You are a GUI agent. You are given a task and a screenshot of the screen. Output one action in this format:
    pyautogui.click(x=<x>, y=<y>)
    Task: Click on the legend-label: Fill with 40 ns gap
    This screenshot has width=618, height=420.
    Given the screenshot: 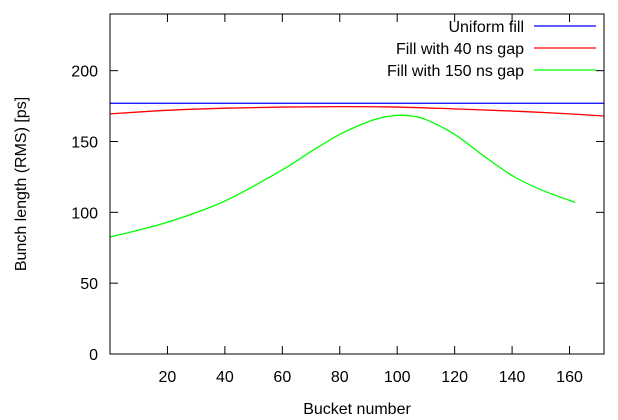 What is the action you would take?
    pyautogui.click(x=460, y=49)
    